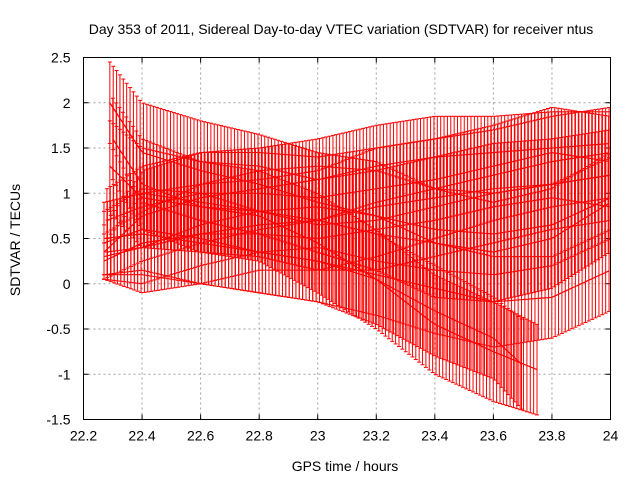 The width and height of the screenshot is (640, 480). I want to click on x-tick-label: 22.8, so click(259, 436).